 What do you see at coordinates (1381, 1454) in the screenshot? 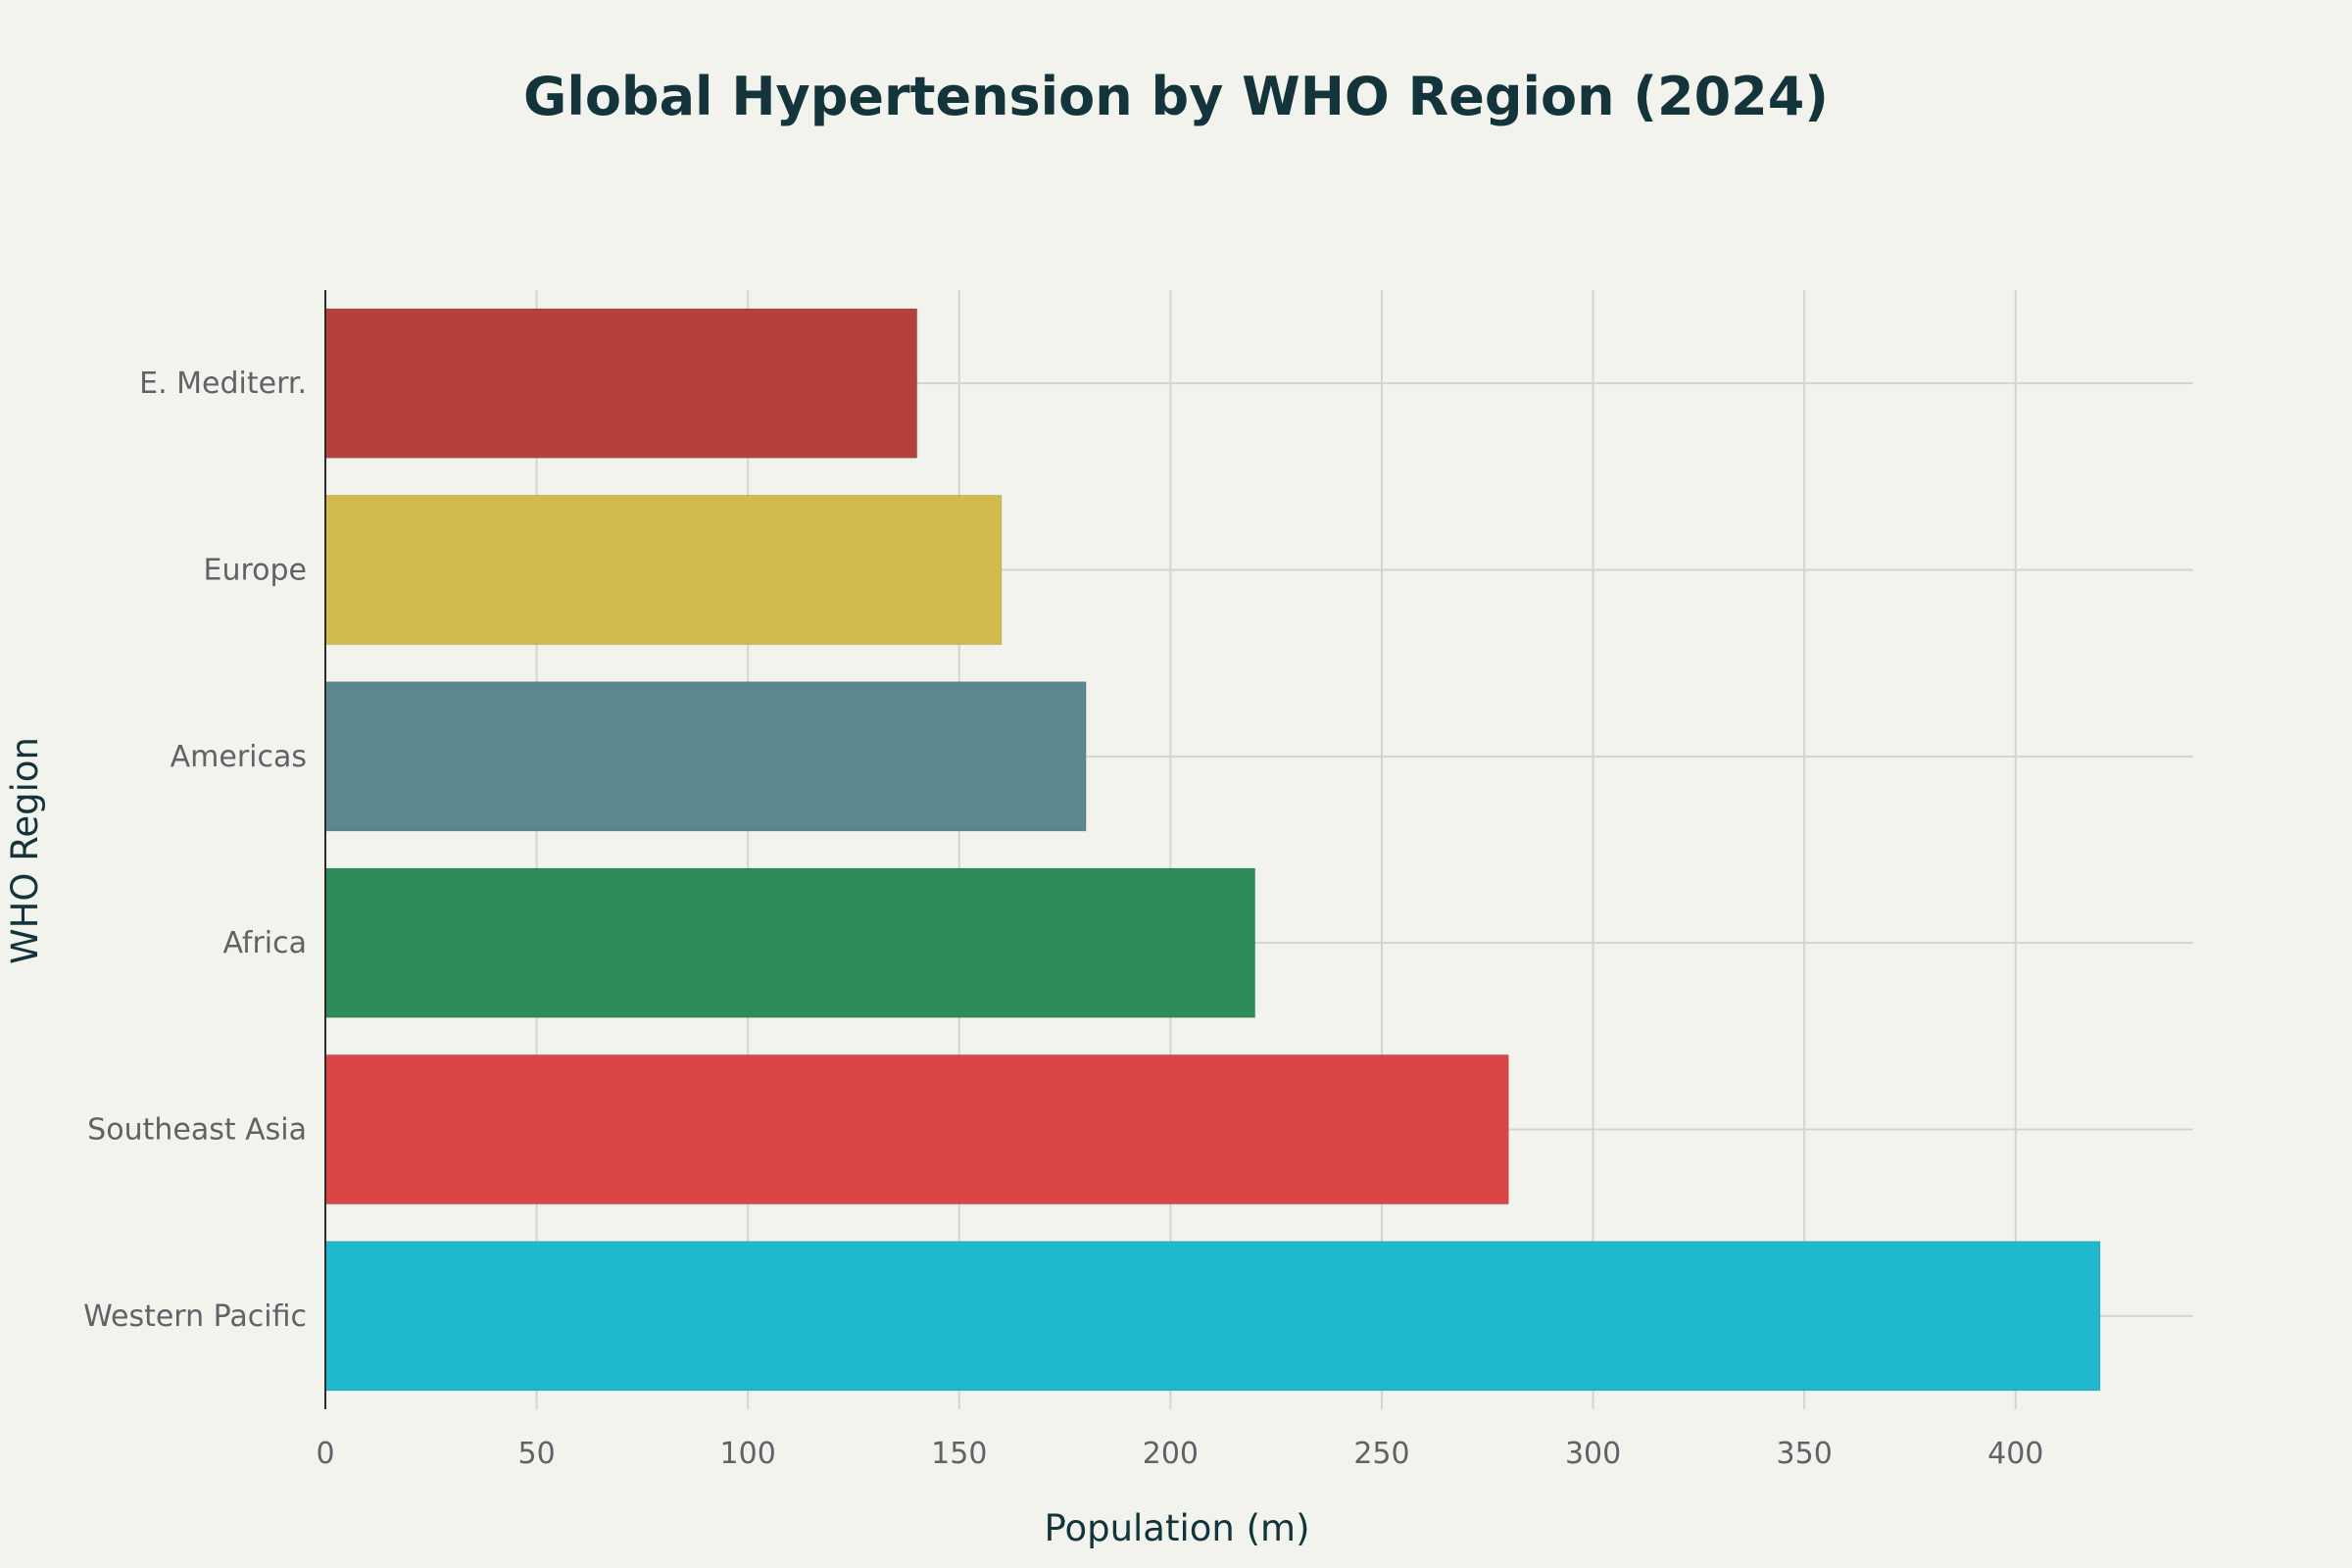
I see `x-tick-label: 250` at bounding box center [1381, 1454].